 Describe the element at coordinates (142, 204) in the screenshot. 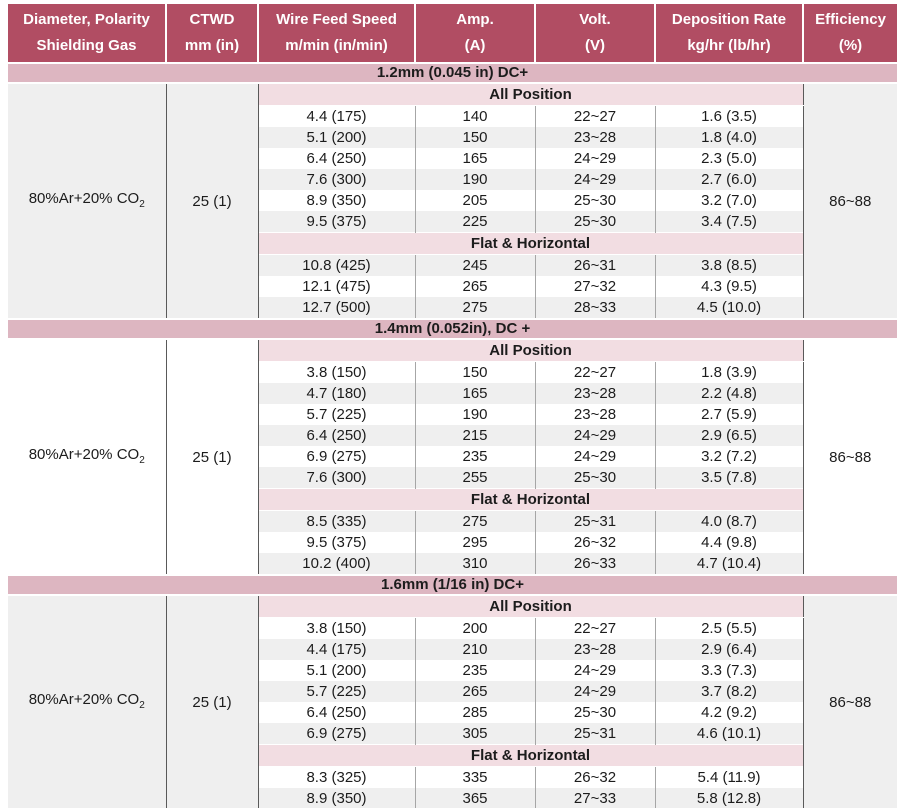

I see `gas-subscript: 2` at that location.